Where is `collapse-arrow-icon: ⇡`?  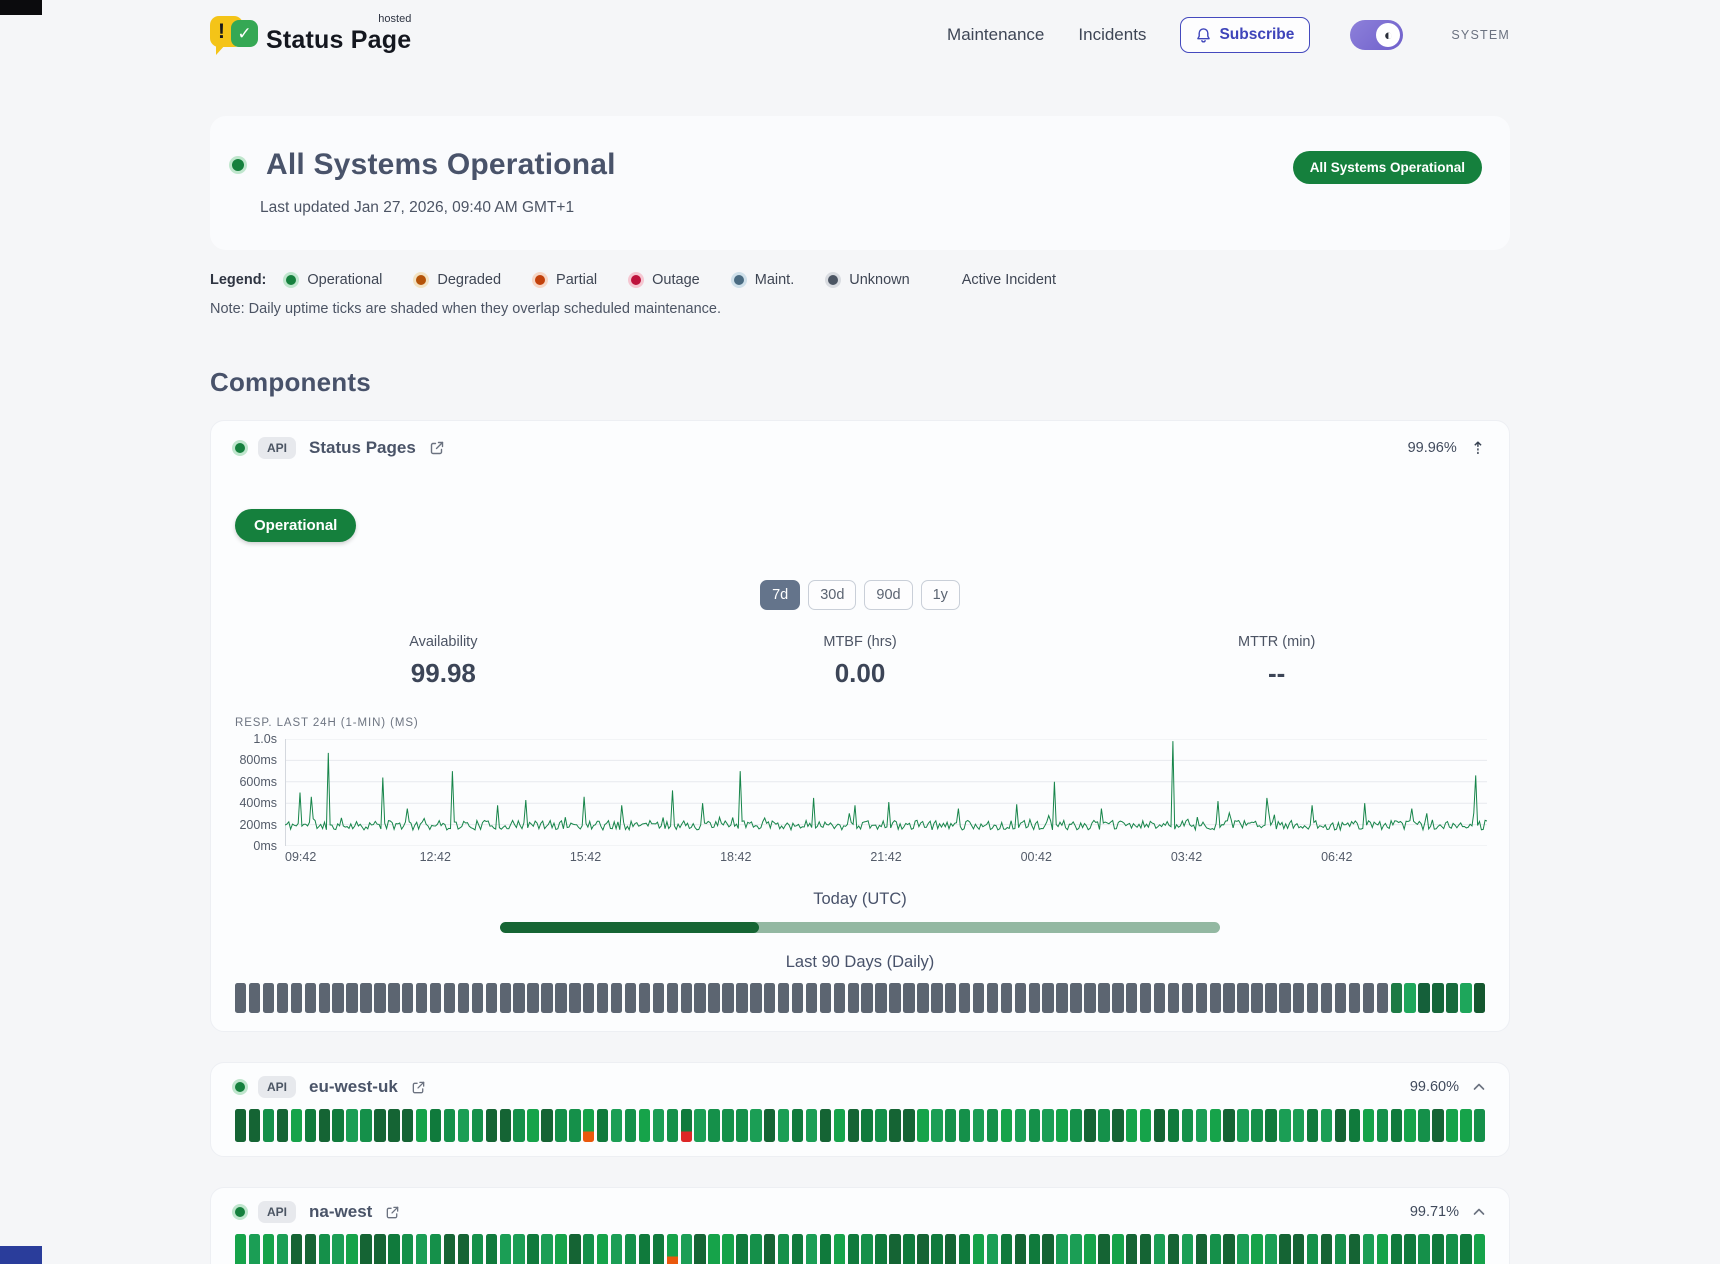 collapse-arrow-icon: ⇡ is located at coordinates (1477, 448).